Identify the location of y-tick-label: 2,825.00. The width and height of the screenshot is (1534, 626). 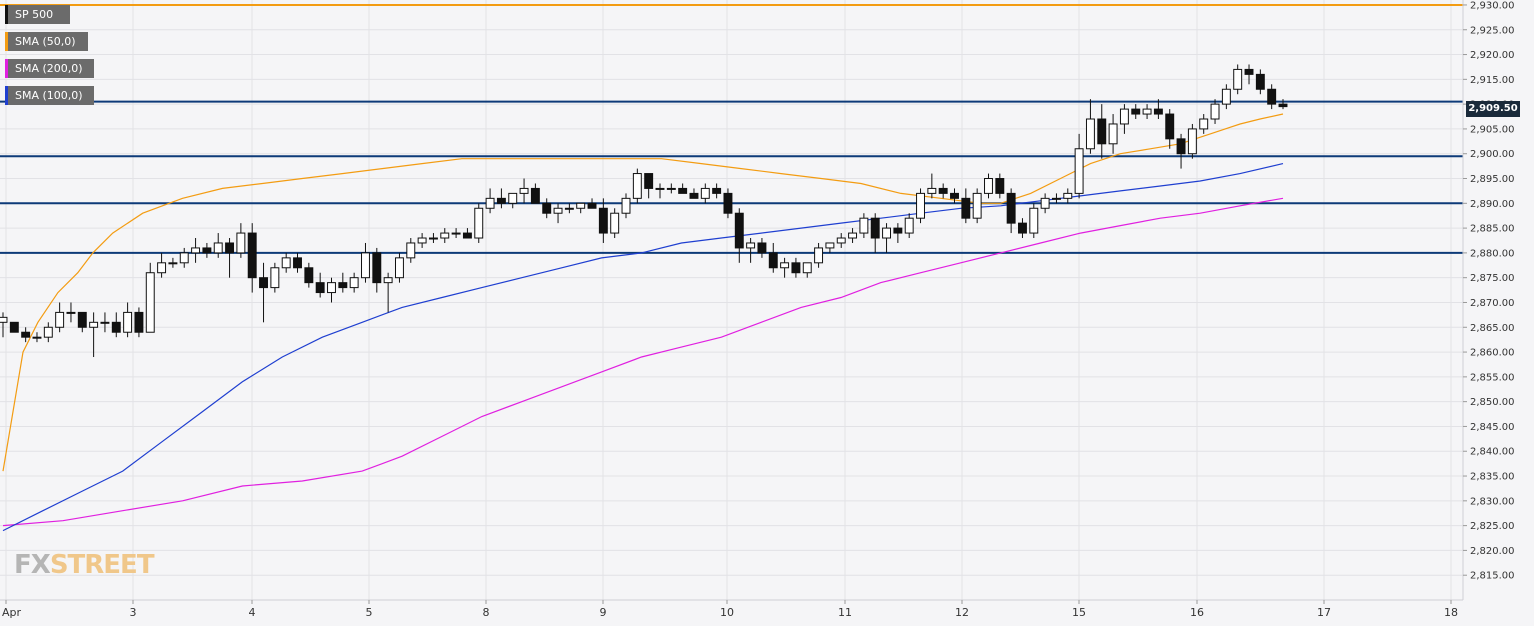
(1492, 526).